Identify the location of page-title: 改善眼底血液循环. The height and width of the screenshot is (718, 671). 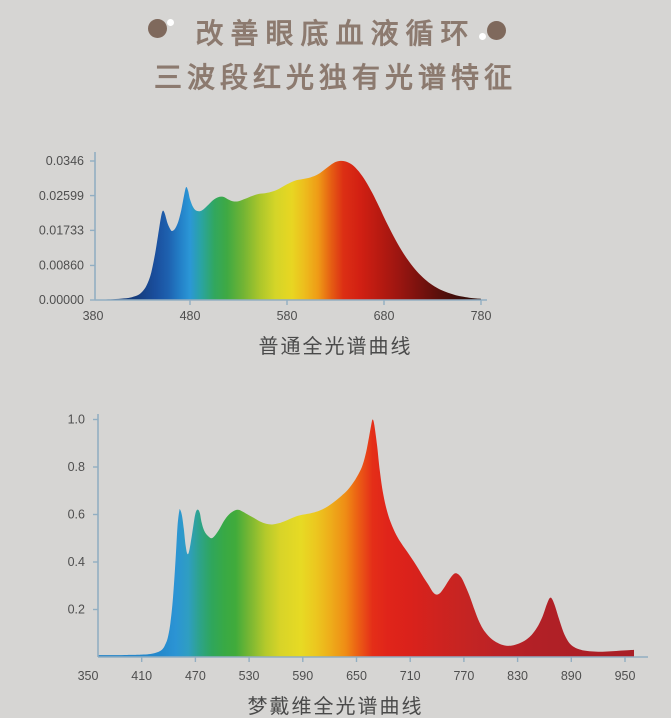
(335, 33).